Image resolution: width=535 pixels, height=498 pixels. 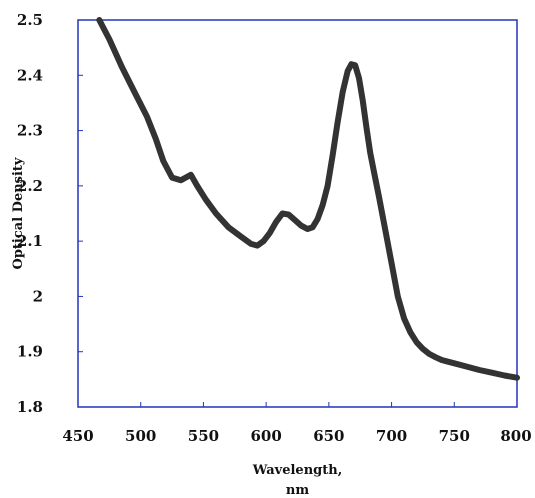 I want to click on x-tick-label: 550, so click(x=203, y=436).